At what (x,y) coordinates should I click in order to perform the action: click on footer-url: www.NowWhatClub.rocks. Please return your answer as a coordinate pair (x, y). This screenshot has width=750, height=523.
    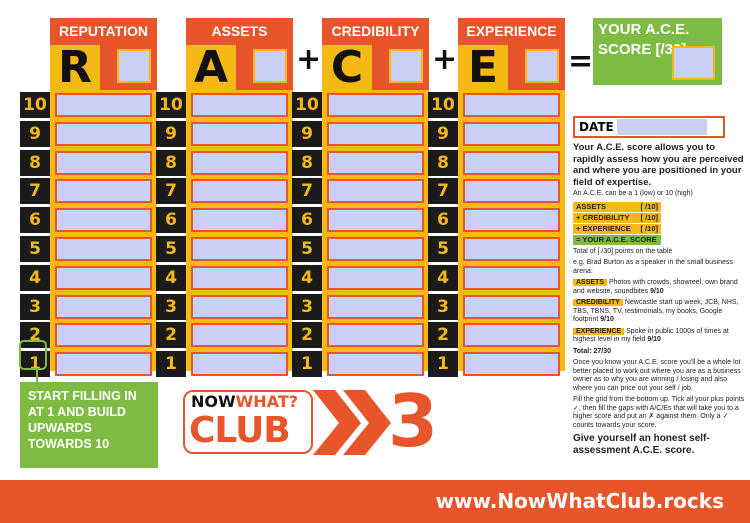
    Looking at the image, I should click on (579, 501).